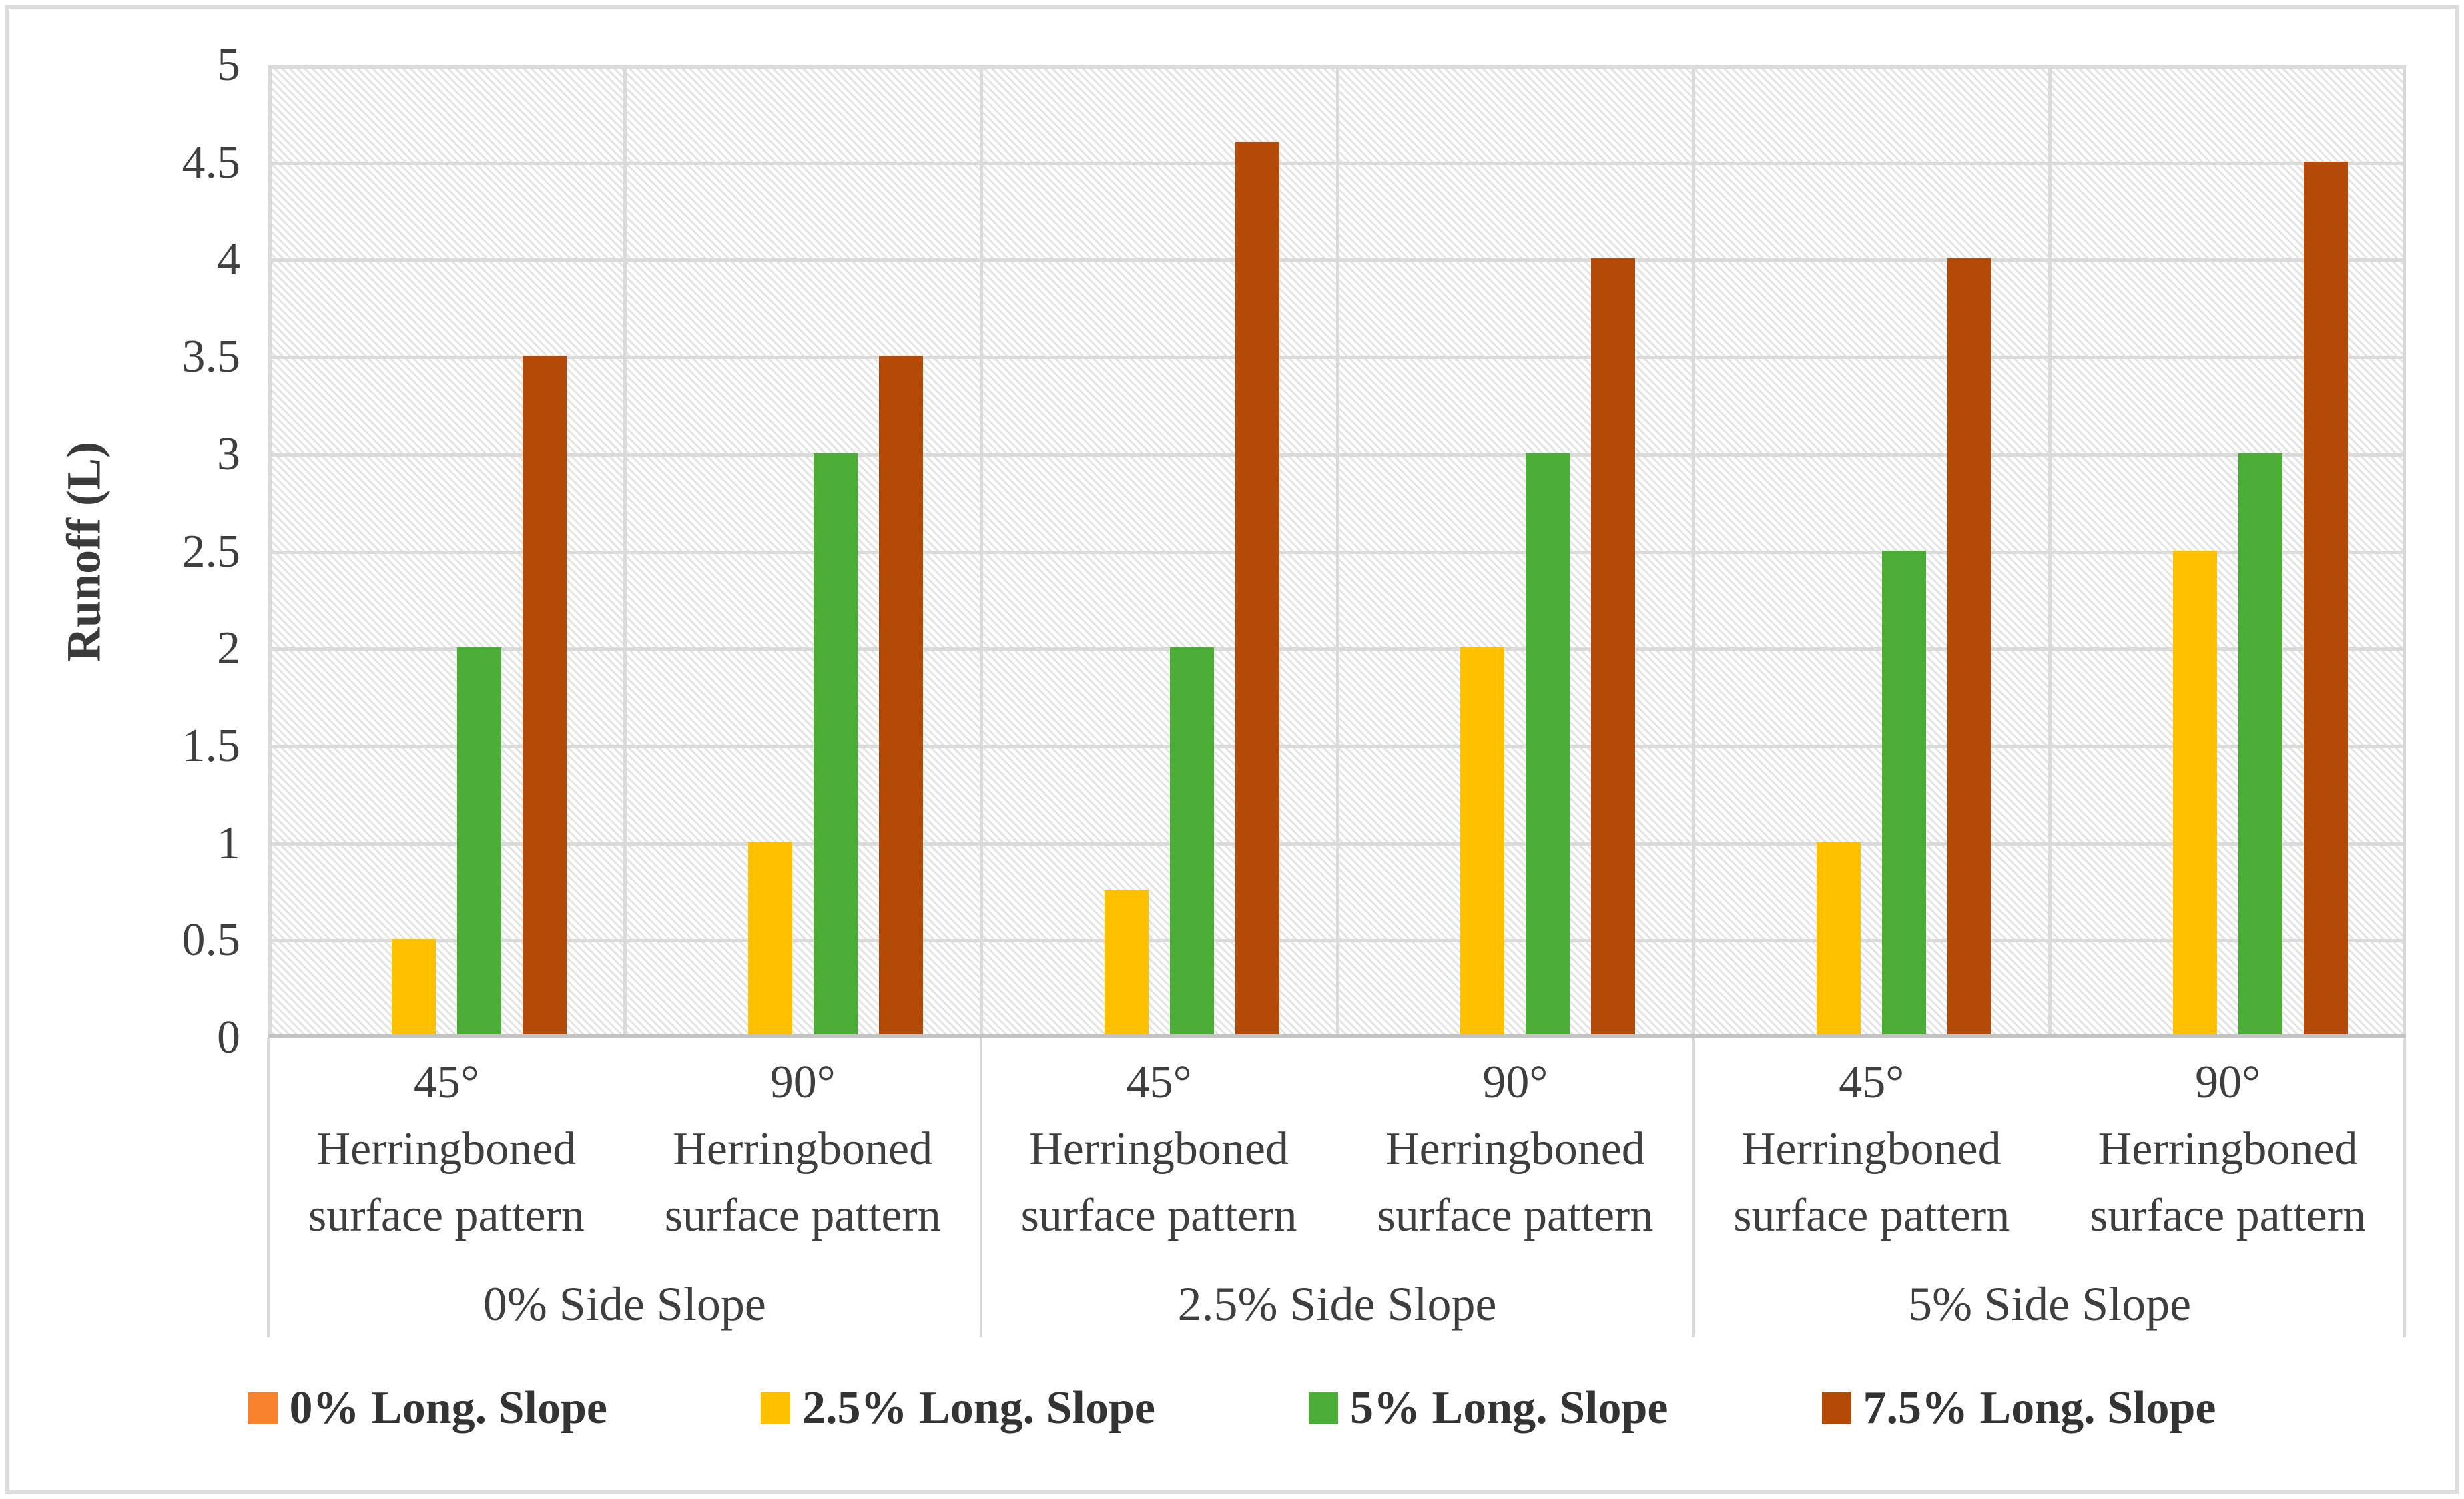 This screenshot has height=1499, width=2464. What do you see at coordinates (212, 357) in the screenshot?
I see `y-tick-label-3.5: 3.5` at bounding box center [212, 357].